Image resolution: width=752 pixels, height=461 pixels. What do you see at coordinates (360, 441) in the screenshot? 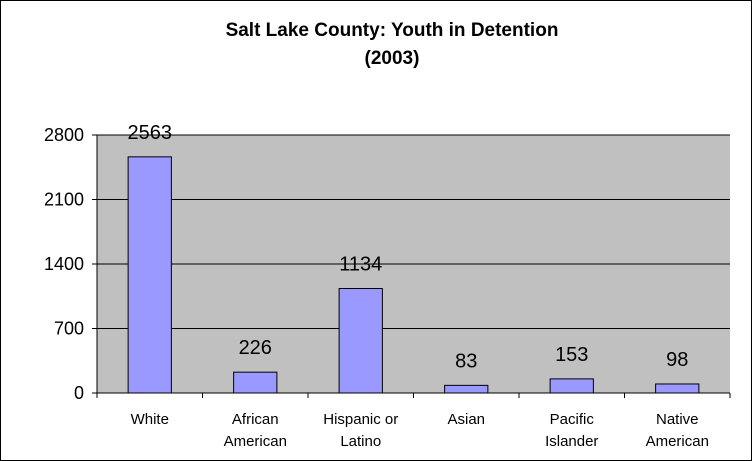
I see `category-label: Latino` at bounding box center [360, 441].